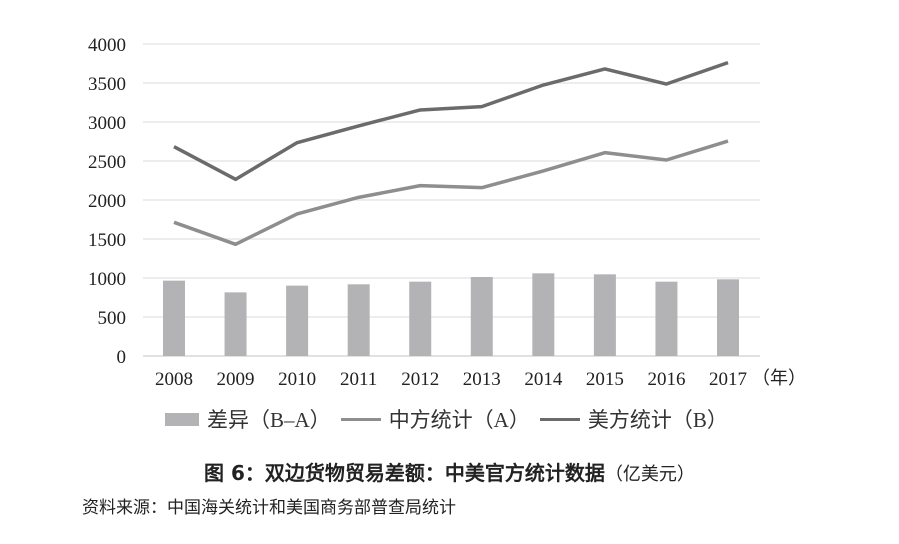 The image size is (899, 544). What do you see at coordinates (236, 379) in the screenshot?
I see `x-tick-label: 2009` at bounding box center [236, 379].